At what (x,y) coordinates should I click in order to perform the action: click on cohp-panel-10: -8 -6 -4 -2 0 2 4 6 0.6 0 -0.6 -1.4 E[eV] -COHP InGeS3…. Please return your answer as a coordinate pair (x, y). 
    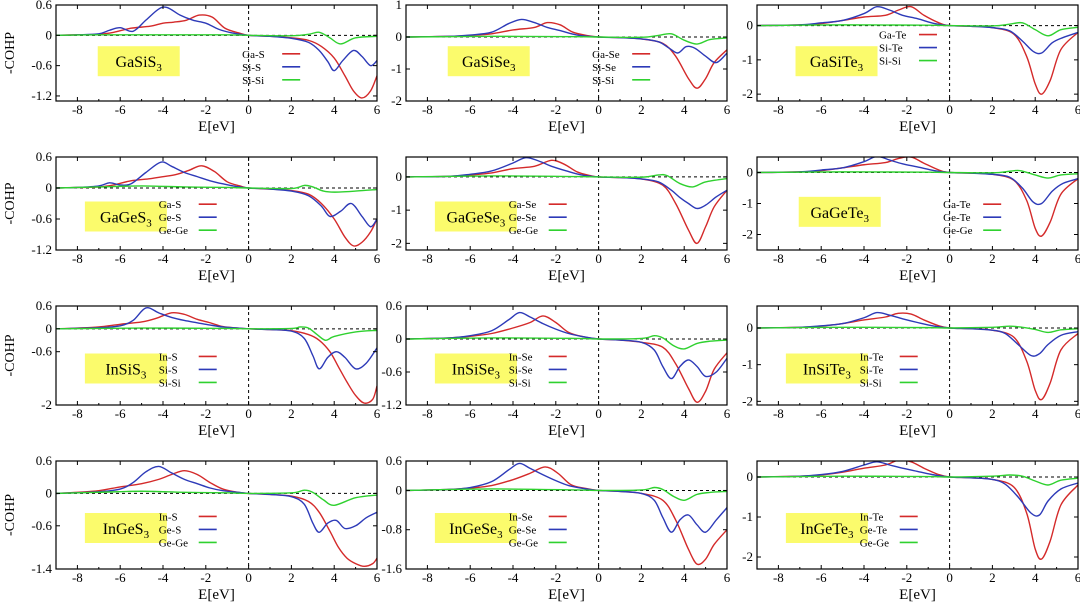
    Looking at the image, I should click on (192, 527).